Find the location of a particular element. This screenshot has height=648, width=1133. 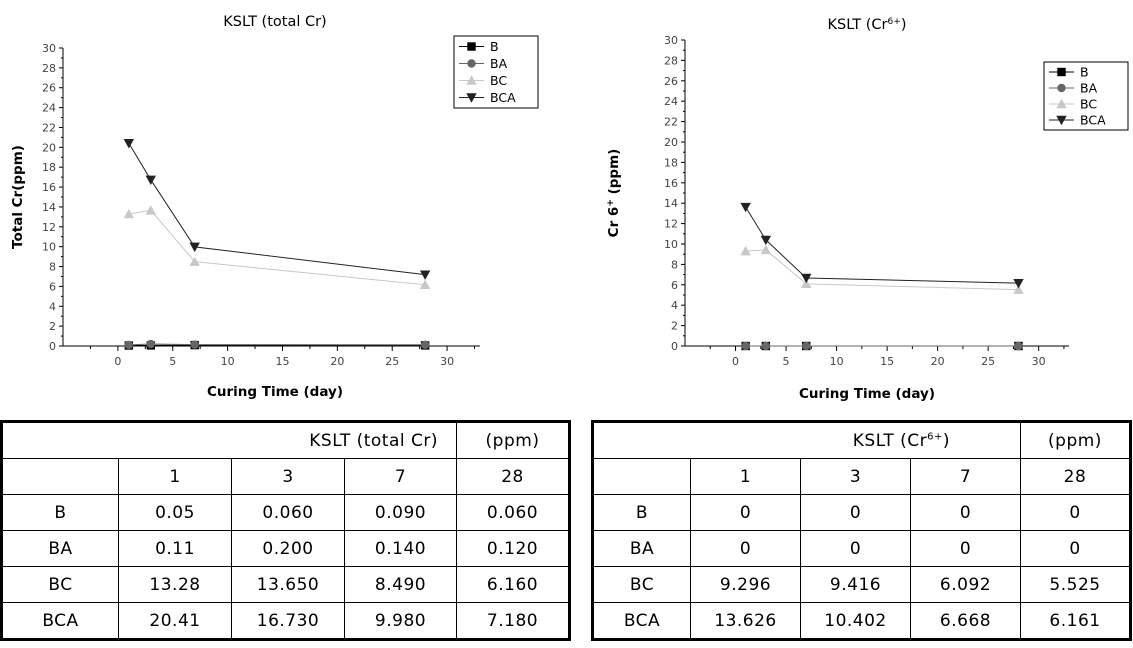

table-row: BA 0 0 0 0 is located at coordinates (861, 548).